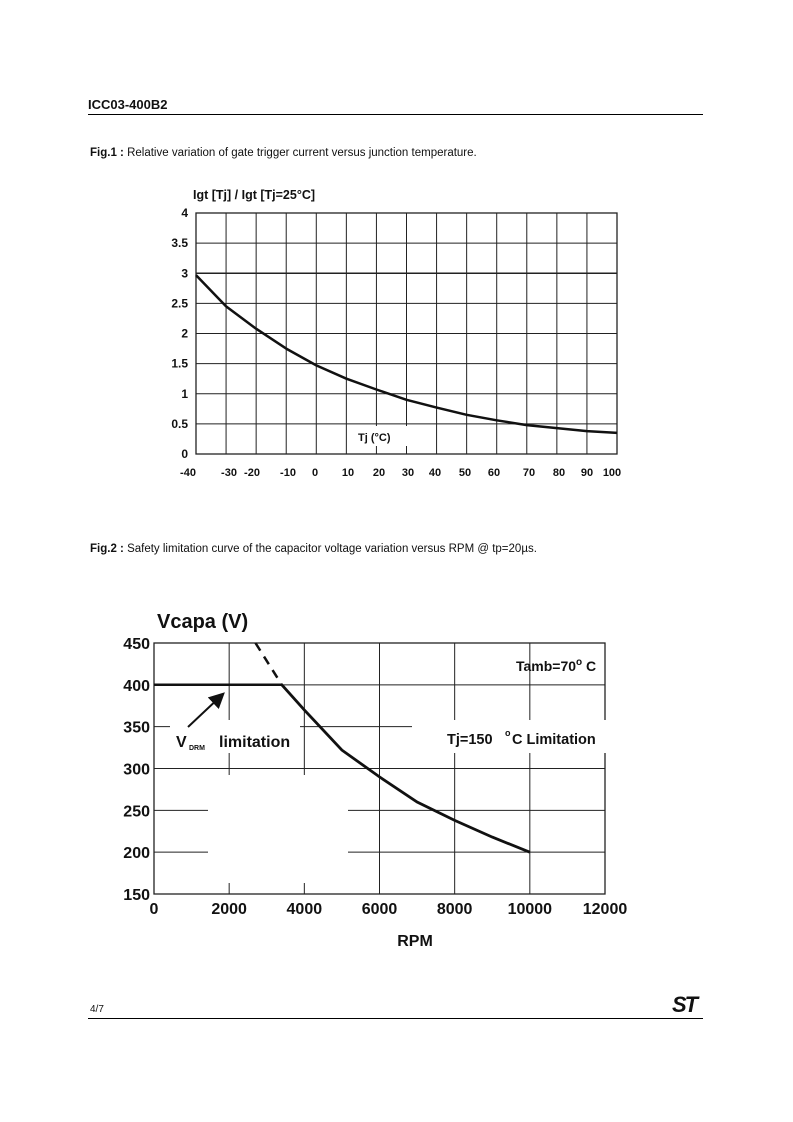 This screenshot has width=793, height=1122. I want to click on y-tick-label: 2.5, so click(179, 303).